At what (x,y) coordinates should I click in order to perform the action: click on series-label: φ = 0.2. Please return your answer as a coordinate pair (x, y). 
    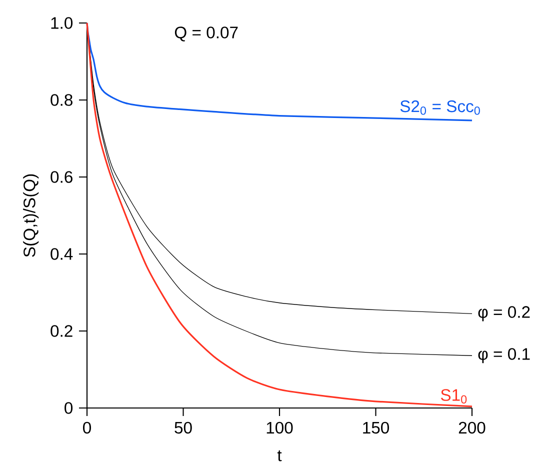
    Looking at the image, I should click on (504, 314).